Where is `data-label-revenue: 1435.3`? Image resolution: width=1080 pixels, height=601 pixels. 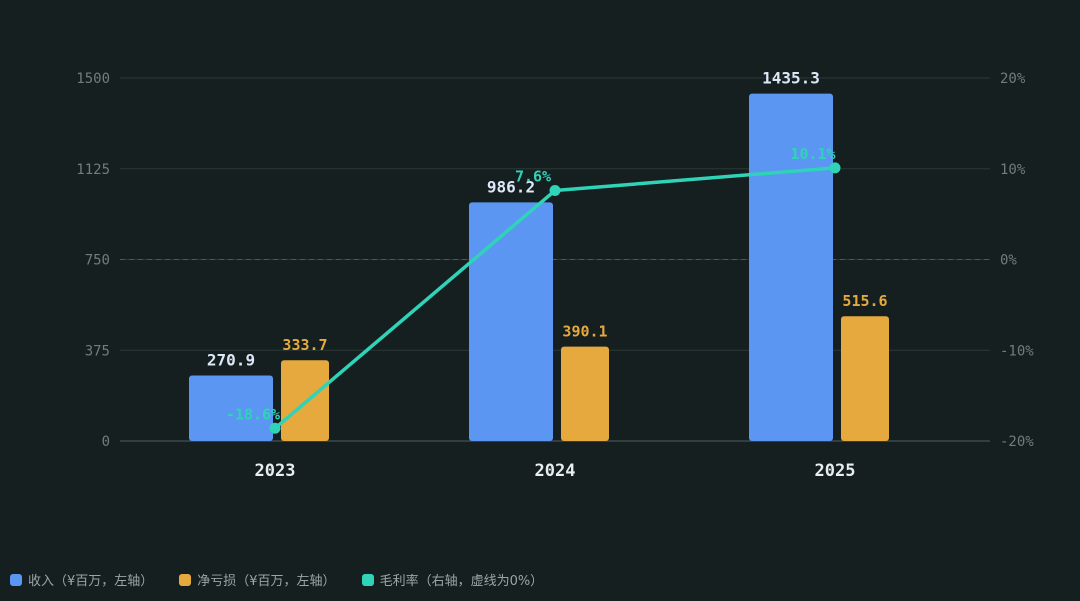
data-label-revenue: 1435.3 is located at coordinates (791, 78).